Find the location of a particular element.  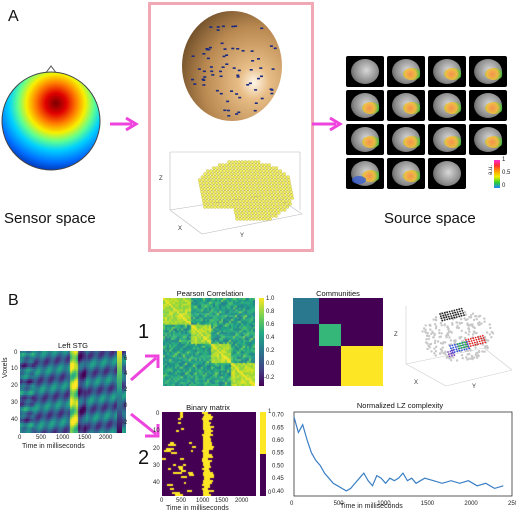

brain-3d-communities: Z X Y is located at coordinates (453, 348).